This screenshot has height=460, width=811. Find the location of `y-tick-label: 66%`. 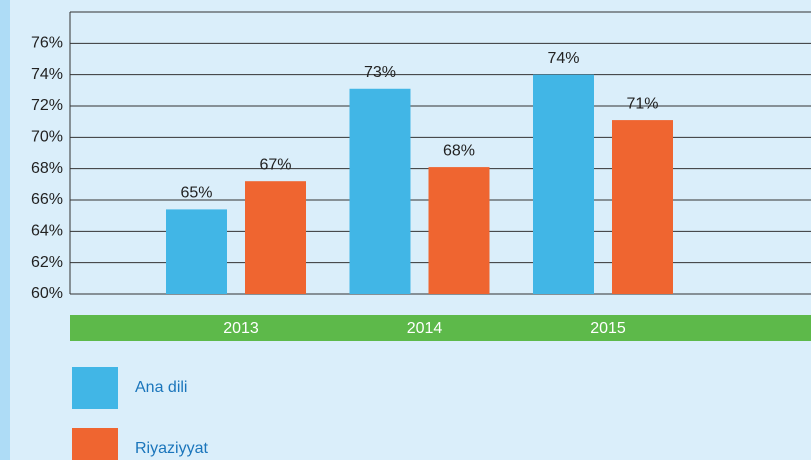

y-tick-label: 66% is located at coordinates (47, 199).